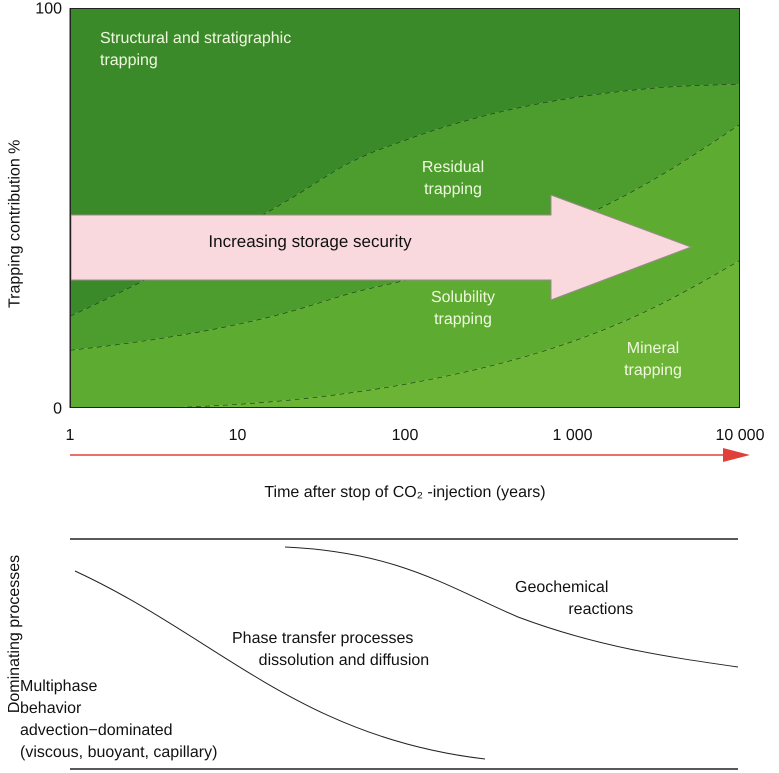 This screenshot has height=773, width=779. What do you see at coordinates (331, 650) in the screenshot?
I see `text: Phase transfer processes dissolution and diffusion` at bounding box center [331, 650].